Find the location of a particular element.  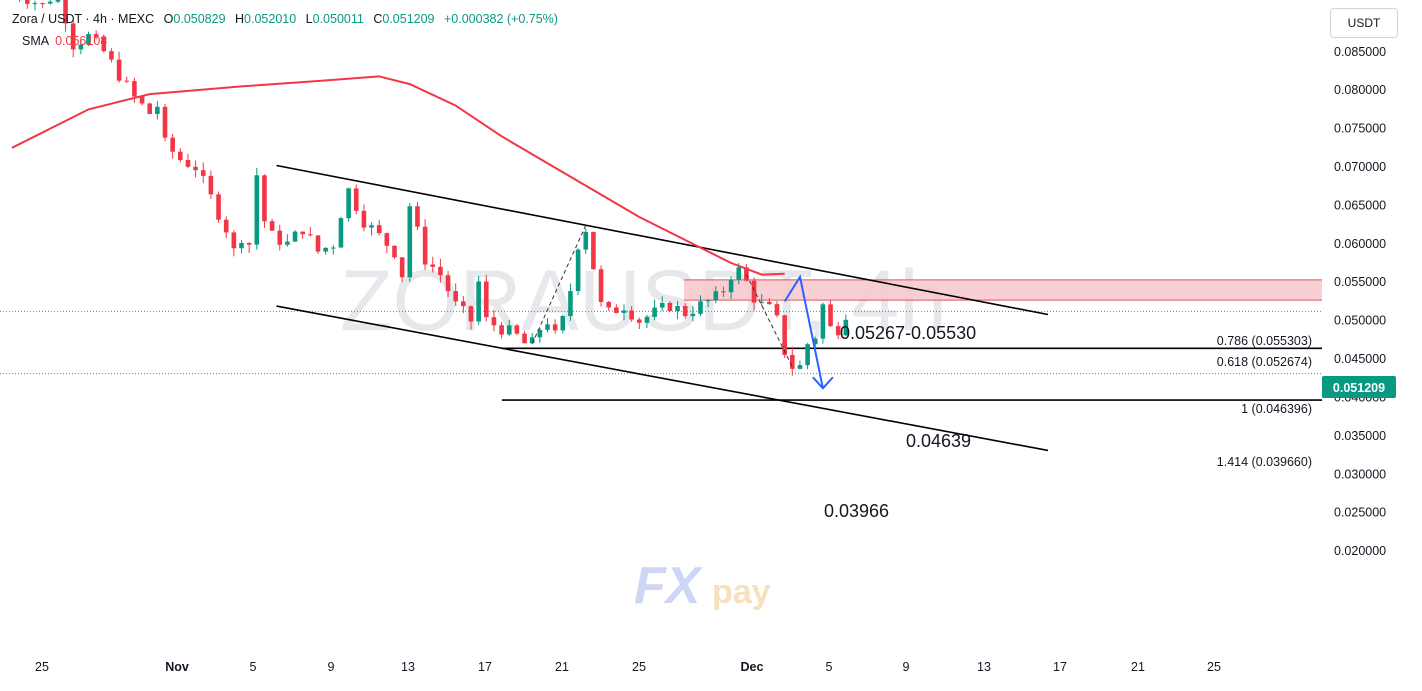

swing-dash-up is located at coordinates (559, 284).